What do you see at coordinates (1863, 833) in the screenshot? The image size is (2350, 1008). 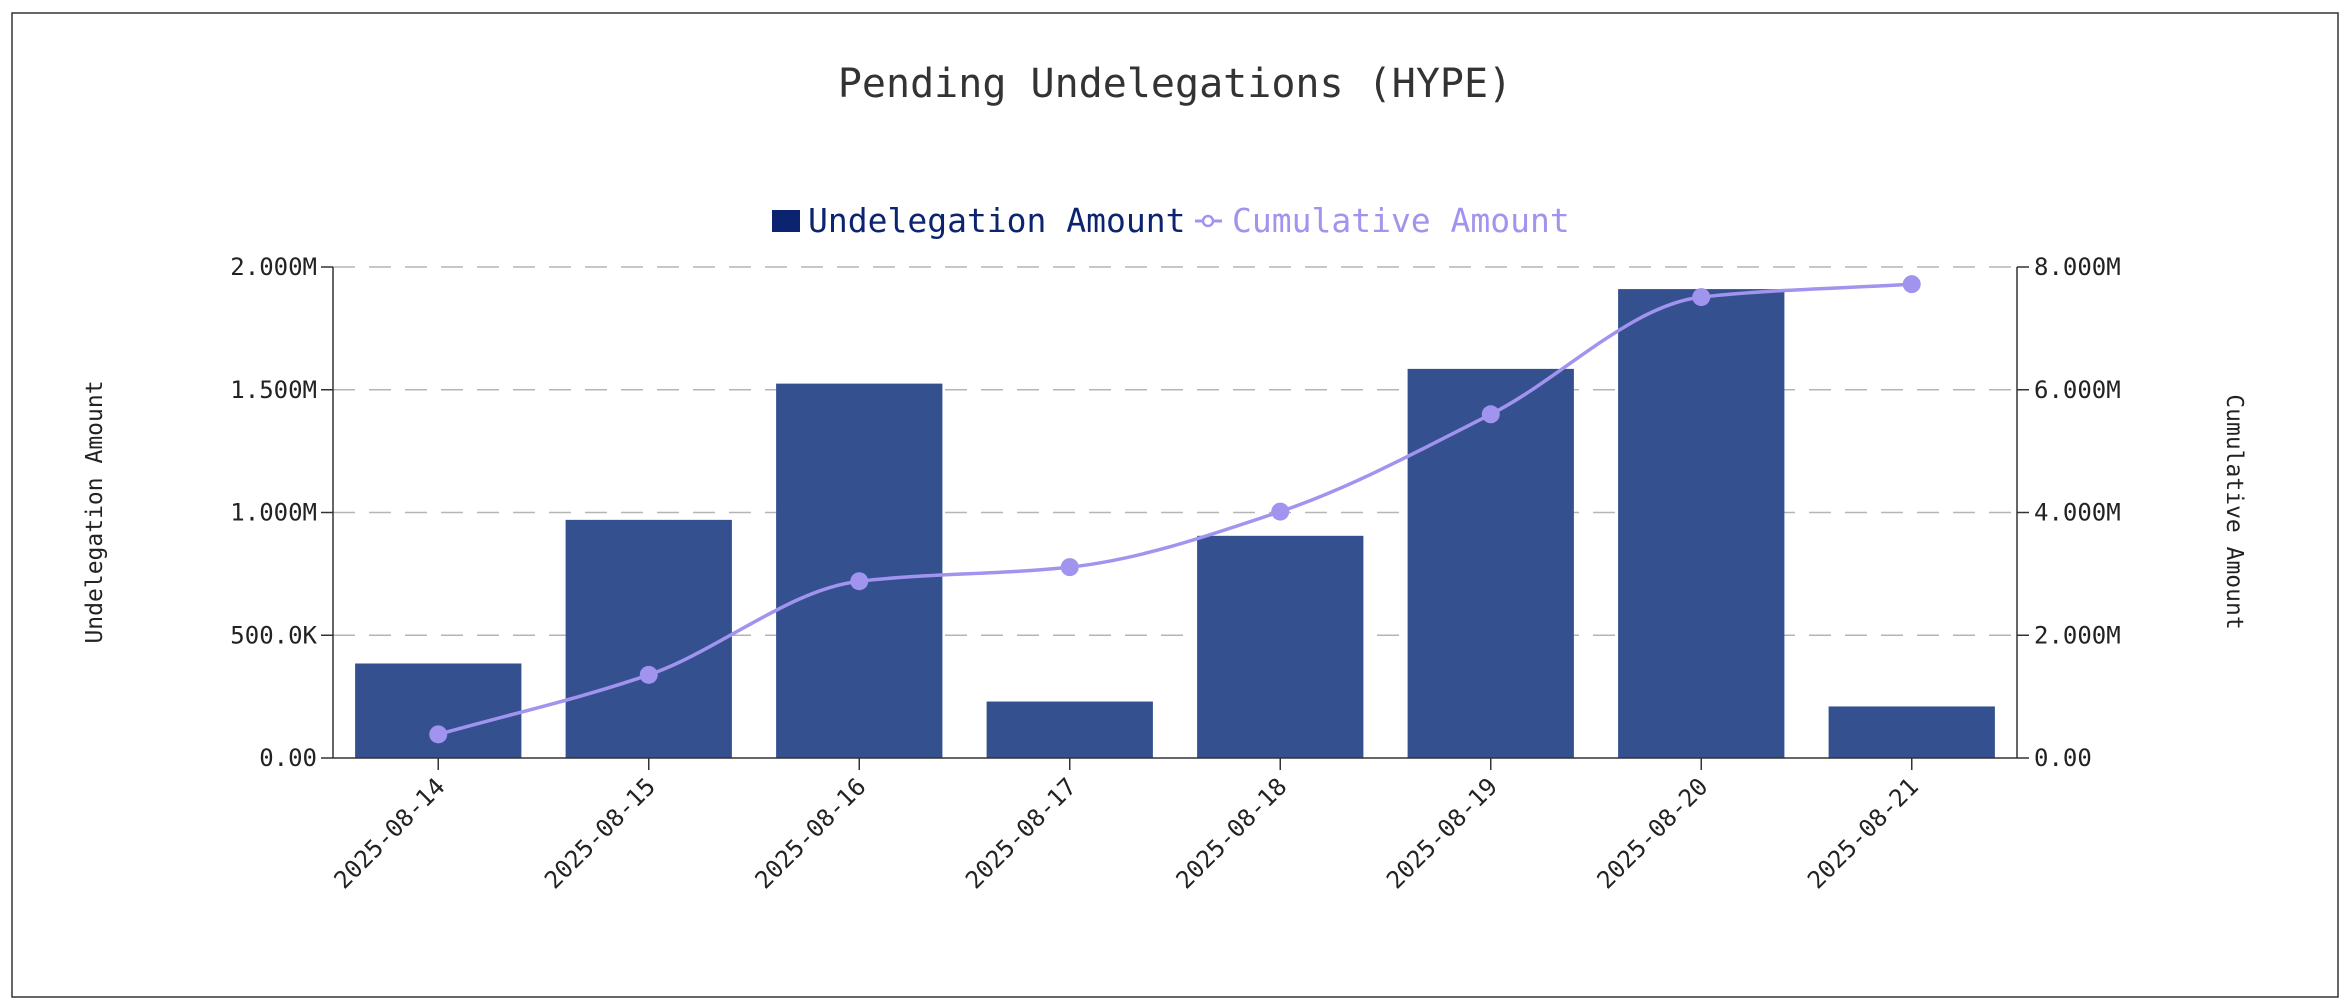 I see `x-tick-label: 2025-08-21` at bounding box center [1863, 833].